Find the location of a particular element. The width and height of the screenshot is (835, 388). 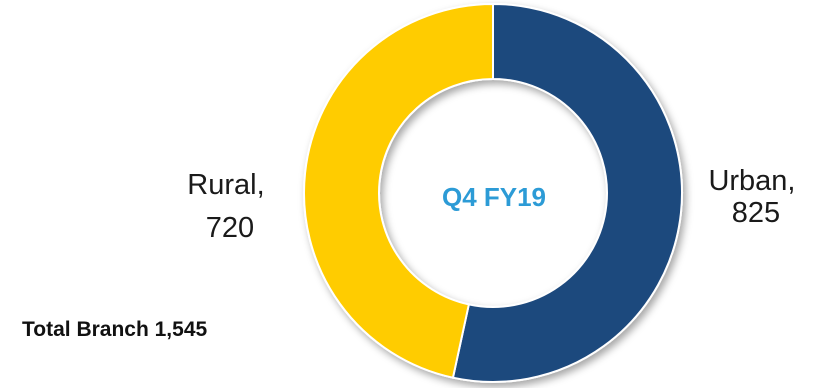

slice-label-rural: Rural, 720 is located at coordinates (229, 206).